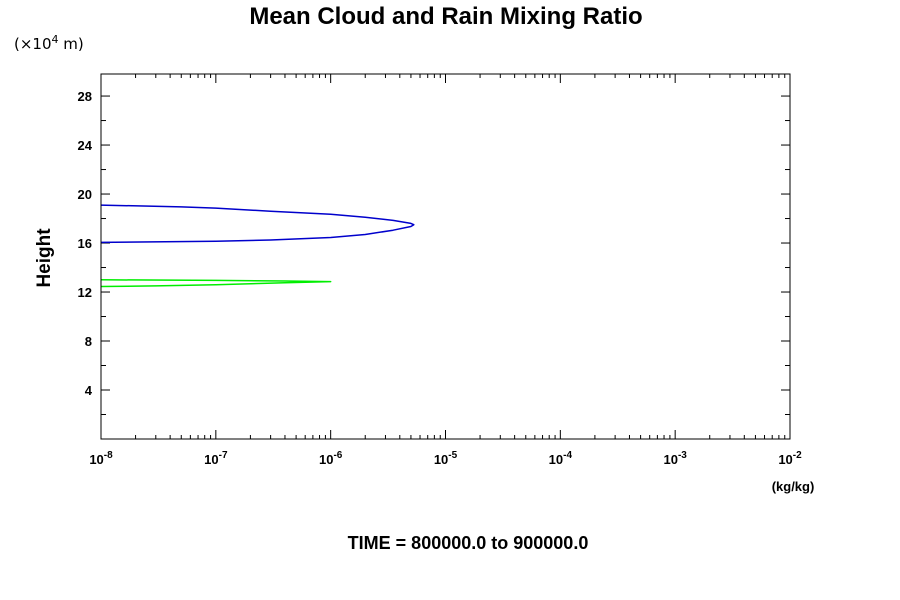 This screenshot has width=900, height=600. I want to click on y-tick-label: 20, so click(85, 194).